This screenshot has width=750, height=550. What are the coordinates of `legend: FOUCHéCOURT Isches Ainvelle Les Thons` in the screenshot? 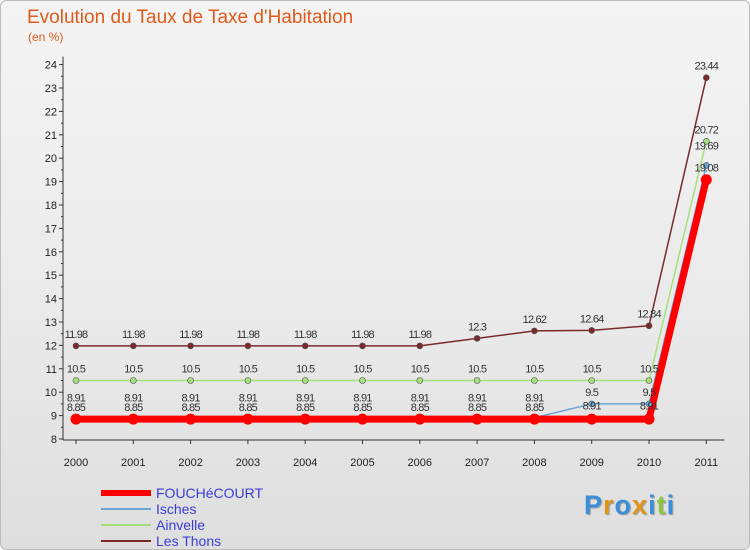 It's located at (231, 517).